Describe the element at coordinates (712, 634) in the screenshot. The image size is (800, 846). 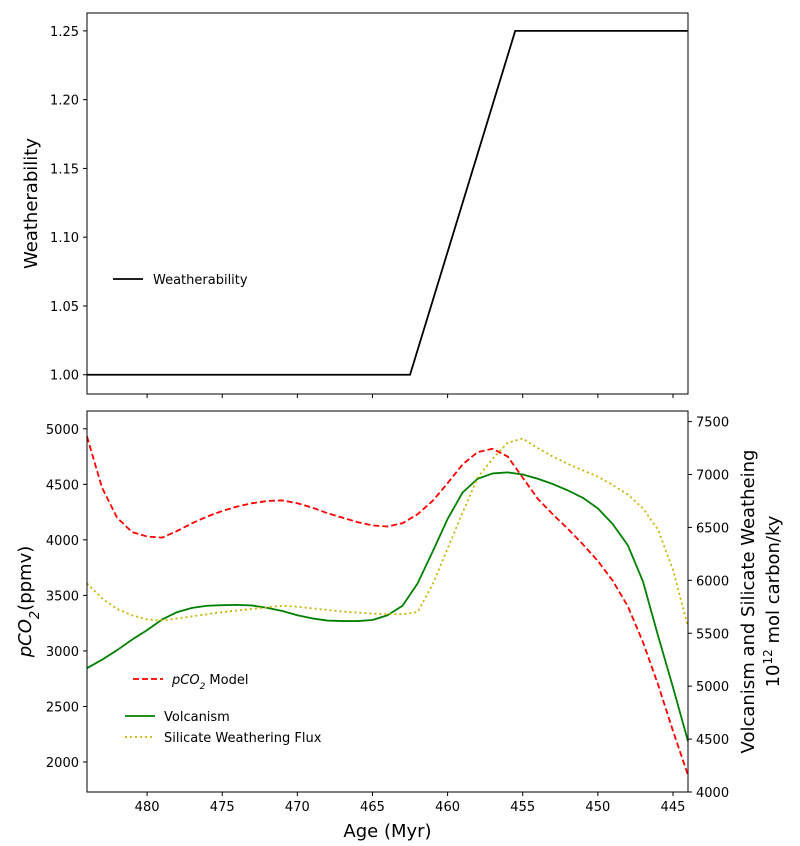
I see `right-y-tick-label: 5500` at that location.